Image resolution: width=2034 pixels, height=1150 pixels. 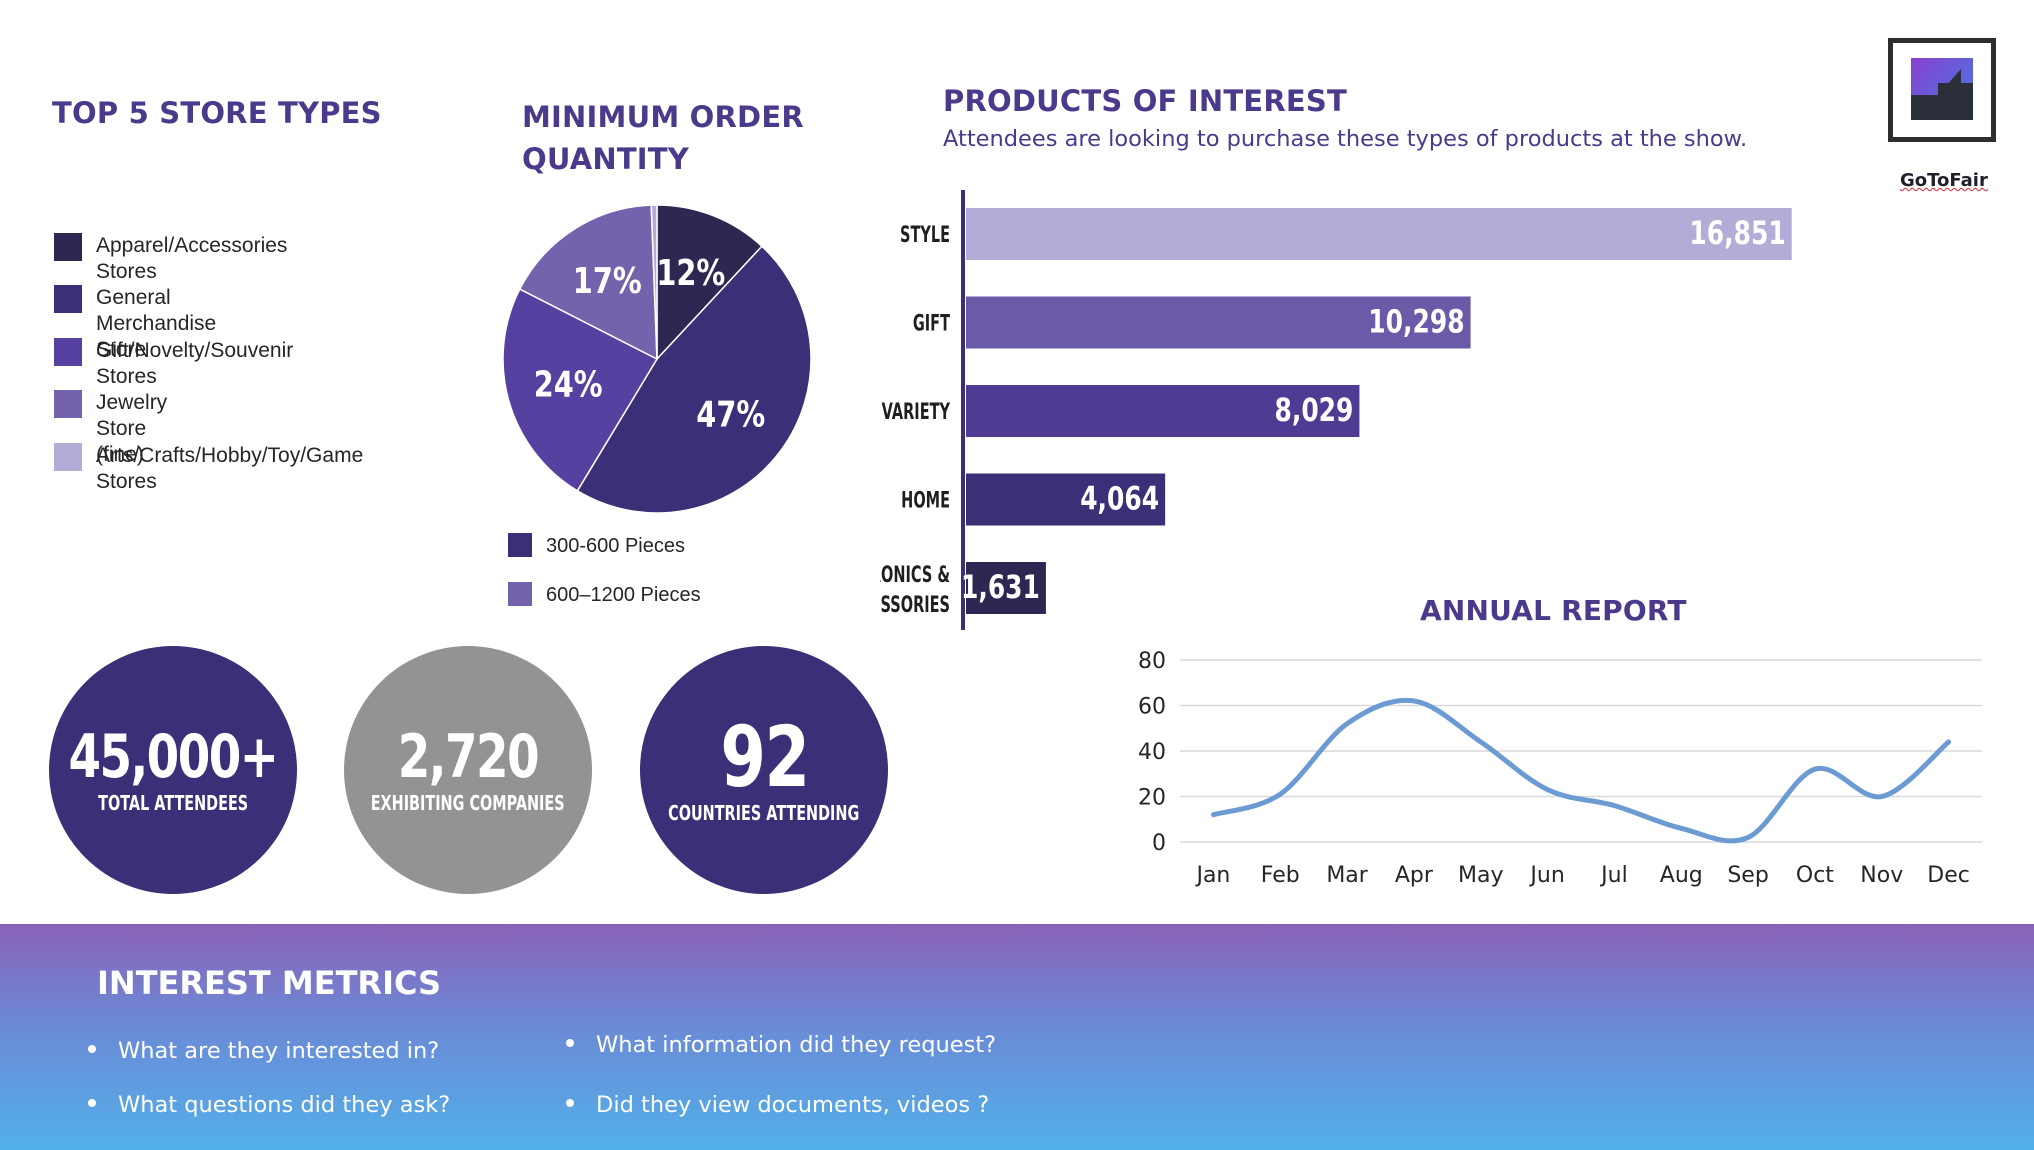 What do you see at coordinates (132, 428) in the screenshot?
I see `legend-label: Jewelry Store (fine)` at bounding box center [132, 428].